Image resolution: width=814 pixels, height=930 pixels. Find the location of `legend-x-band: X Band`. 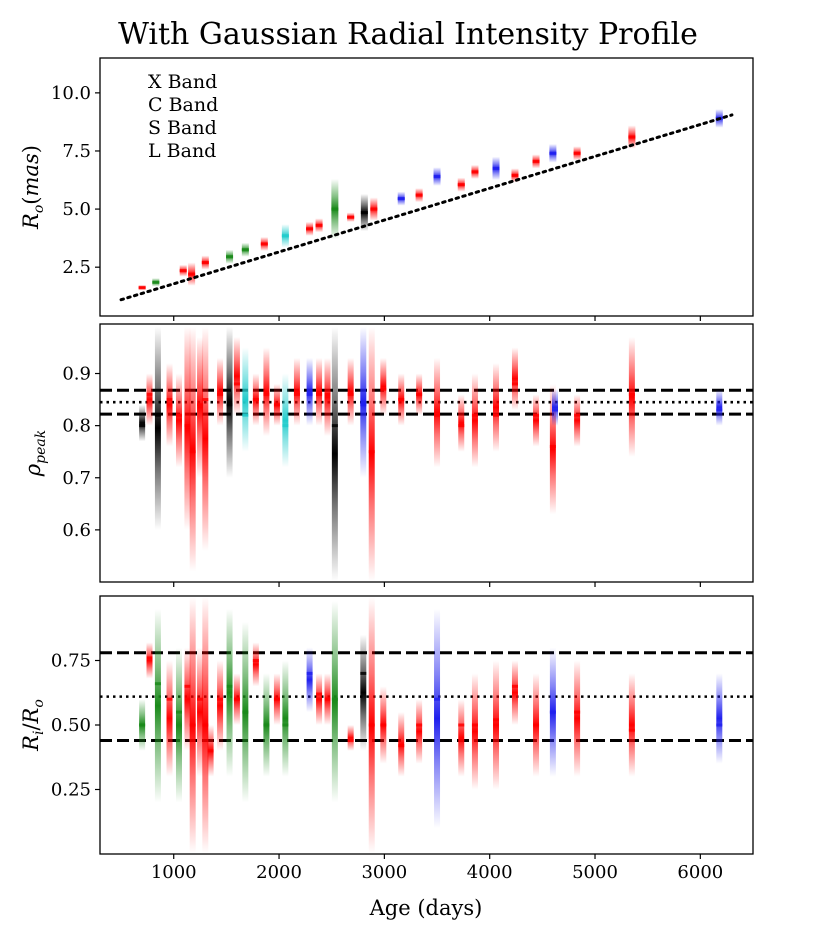

legend-x-band: X Band is located at coordinates (182, 82).